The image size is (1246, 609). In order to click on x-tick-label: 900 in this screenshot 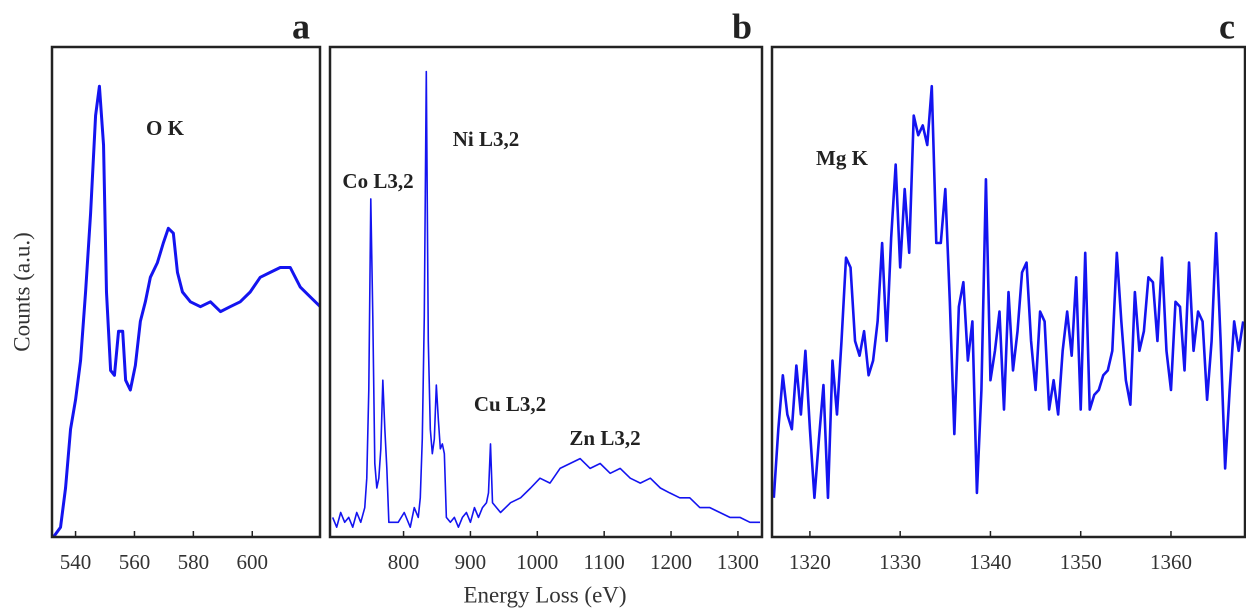, I will do `click(471, 562)`.